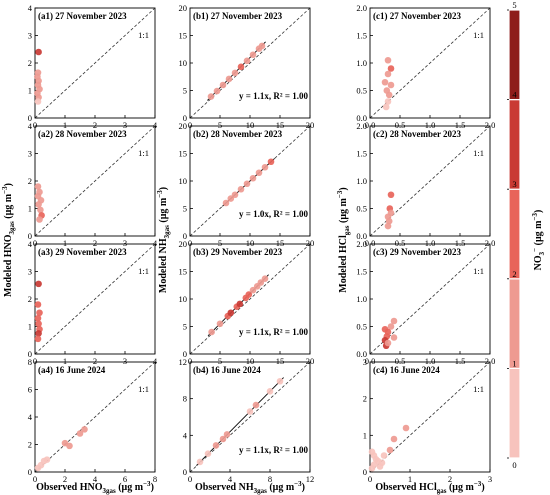  Describe the element at coordinates (238, 134) in the screenshot. I see `panel-title: (b2) 28 November 2023` at that location.